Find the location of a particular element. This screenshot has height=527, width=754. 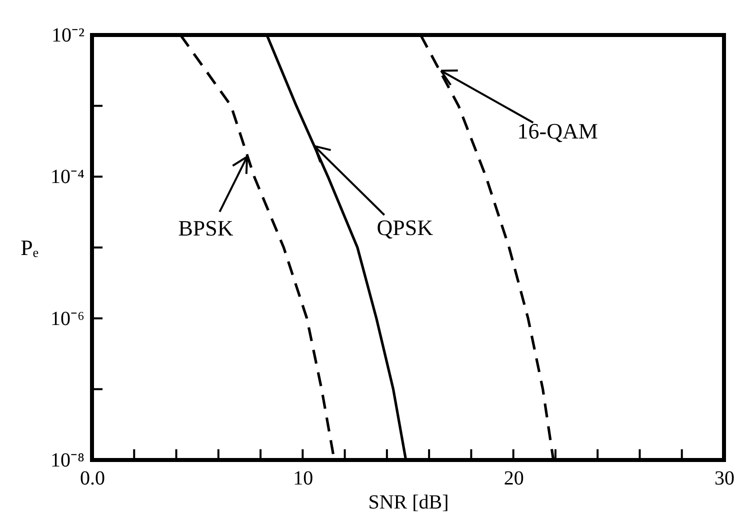

x-tick-label: 10 is located at coordinates (303, 479).